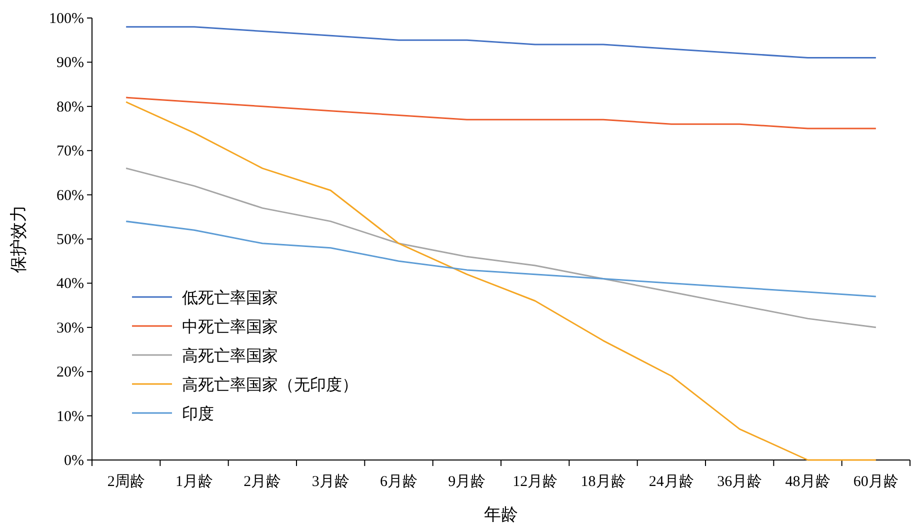  Describe the element at coordinates (230, 356) in the screenshot. I see `legend-label: 高死亡率国家` at that location.